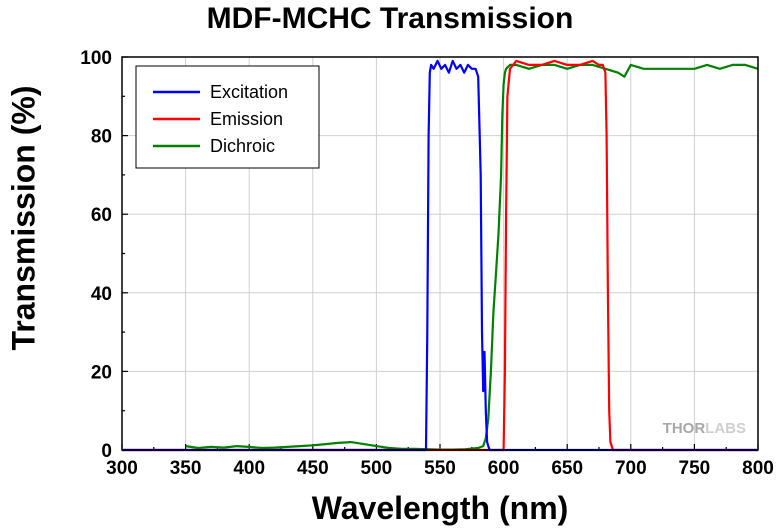 This screenshot has height=532, width=780. What do you see at coordinates (101, 215) in the screenshot?
I see `y-tick-label: 60` at bounding box center [101, 215].